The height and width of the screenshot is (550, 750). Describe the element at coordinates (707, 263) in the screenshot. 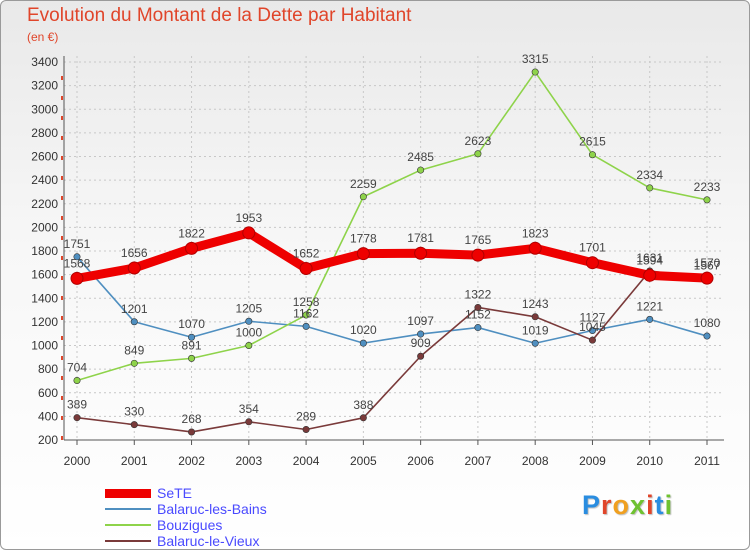

I see `data-label: 1570` at that location.